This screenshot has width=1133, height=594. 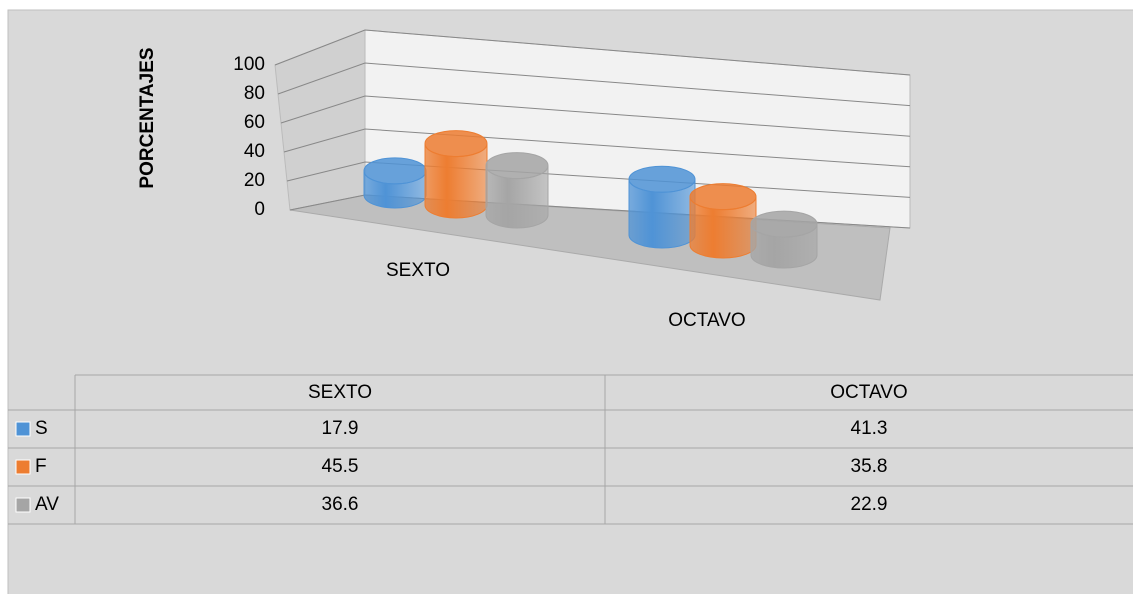 I want to click on y-tick-label: 40, so click(x=254, y=151).